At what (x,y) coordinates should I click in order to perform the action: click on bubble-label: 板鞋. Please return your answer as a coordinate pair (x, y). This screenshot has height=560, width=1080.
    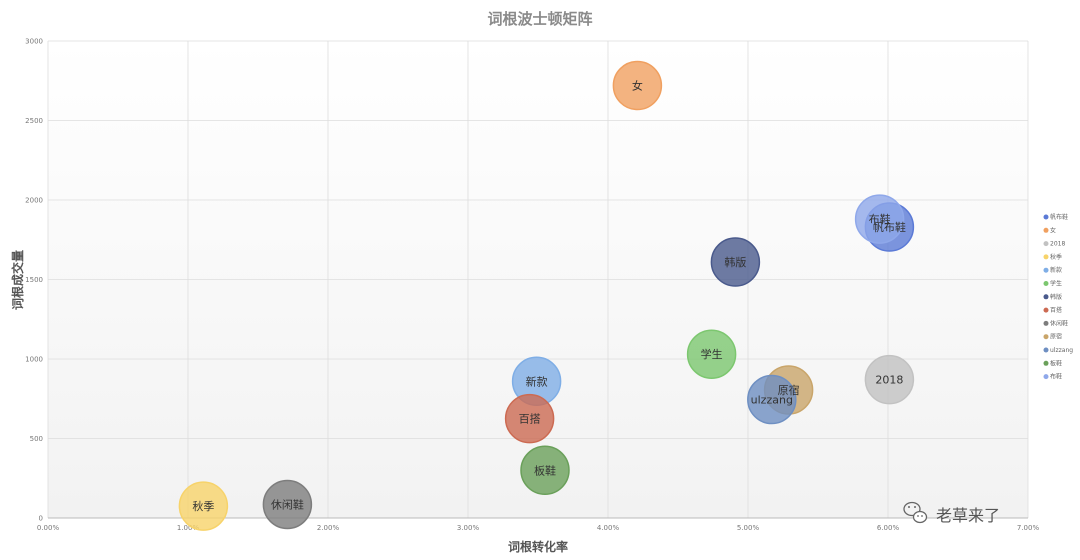
    Looking at the image, I should click on (545, 470).